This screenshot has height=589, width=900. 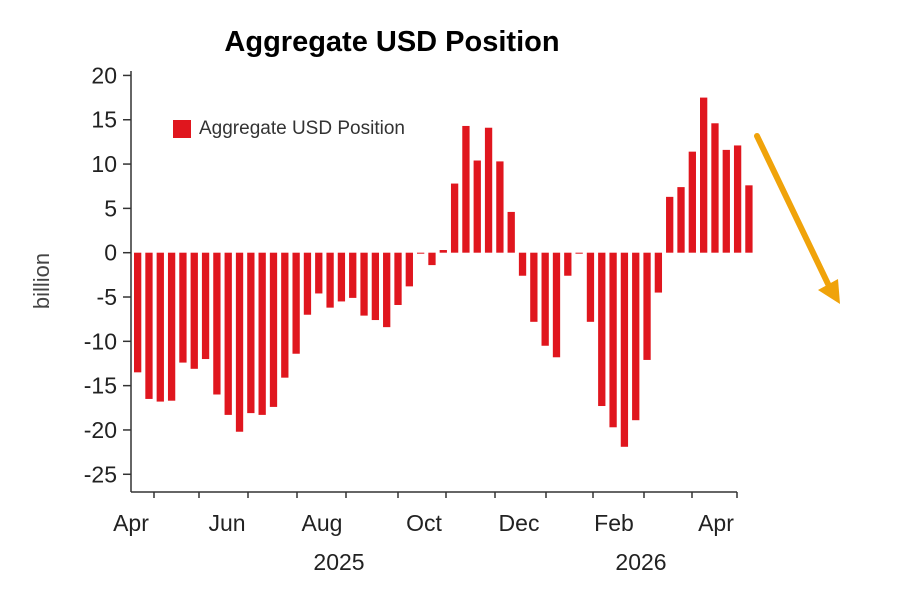 What do you see at coordinates (338, 562) in the screenshot?
I see `x-year-label: 2025` at bounding box center [338, 562].